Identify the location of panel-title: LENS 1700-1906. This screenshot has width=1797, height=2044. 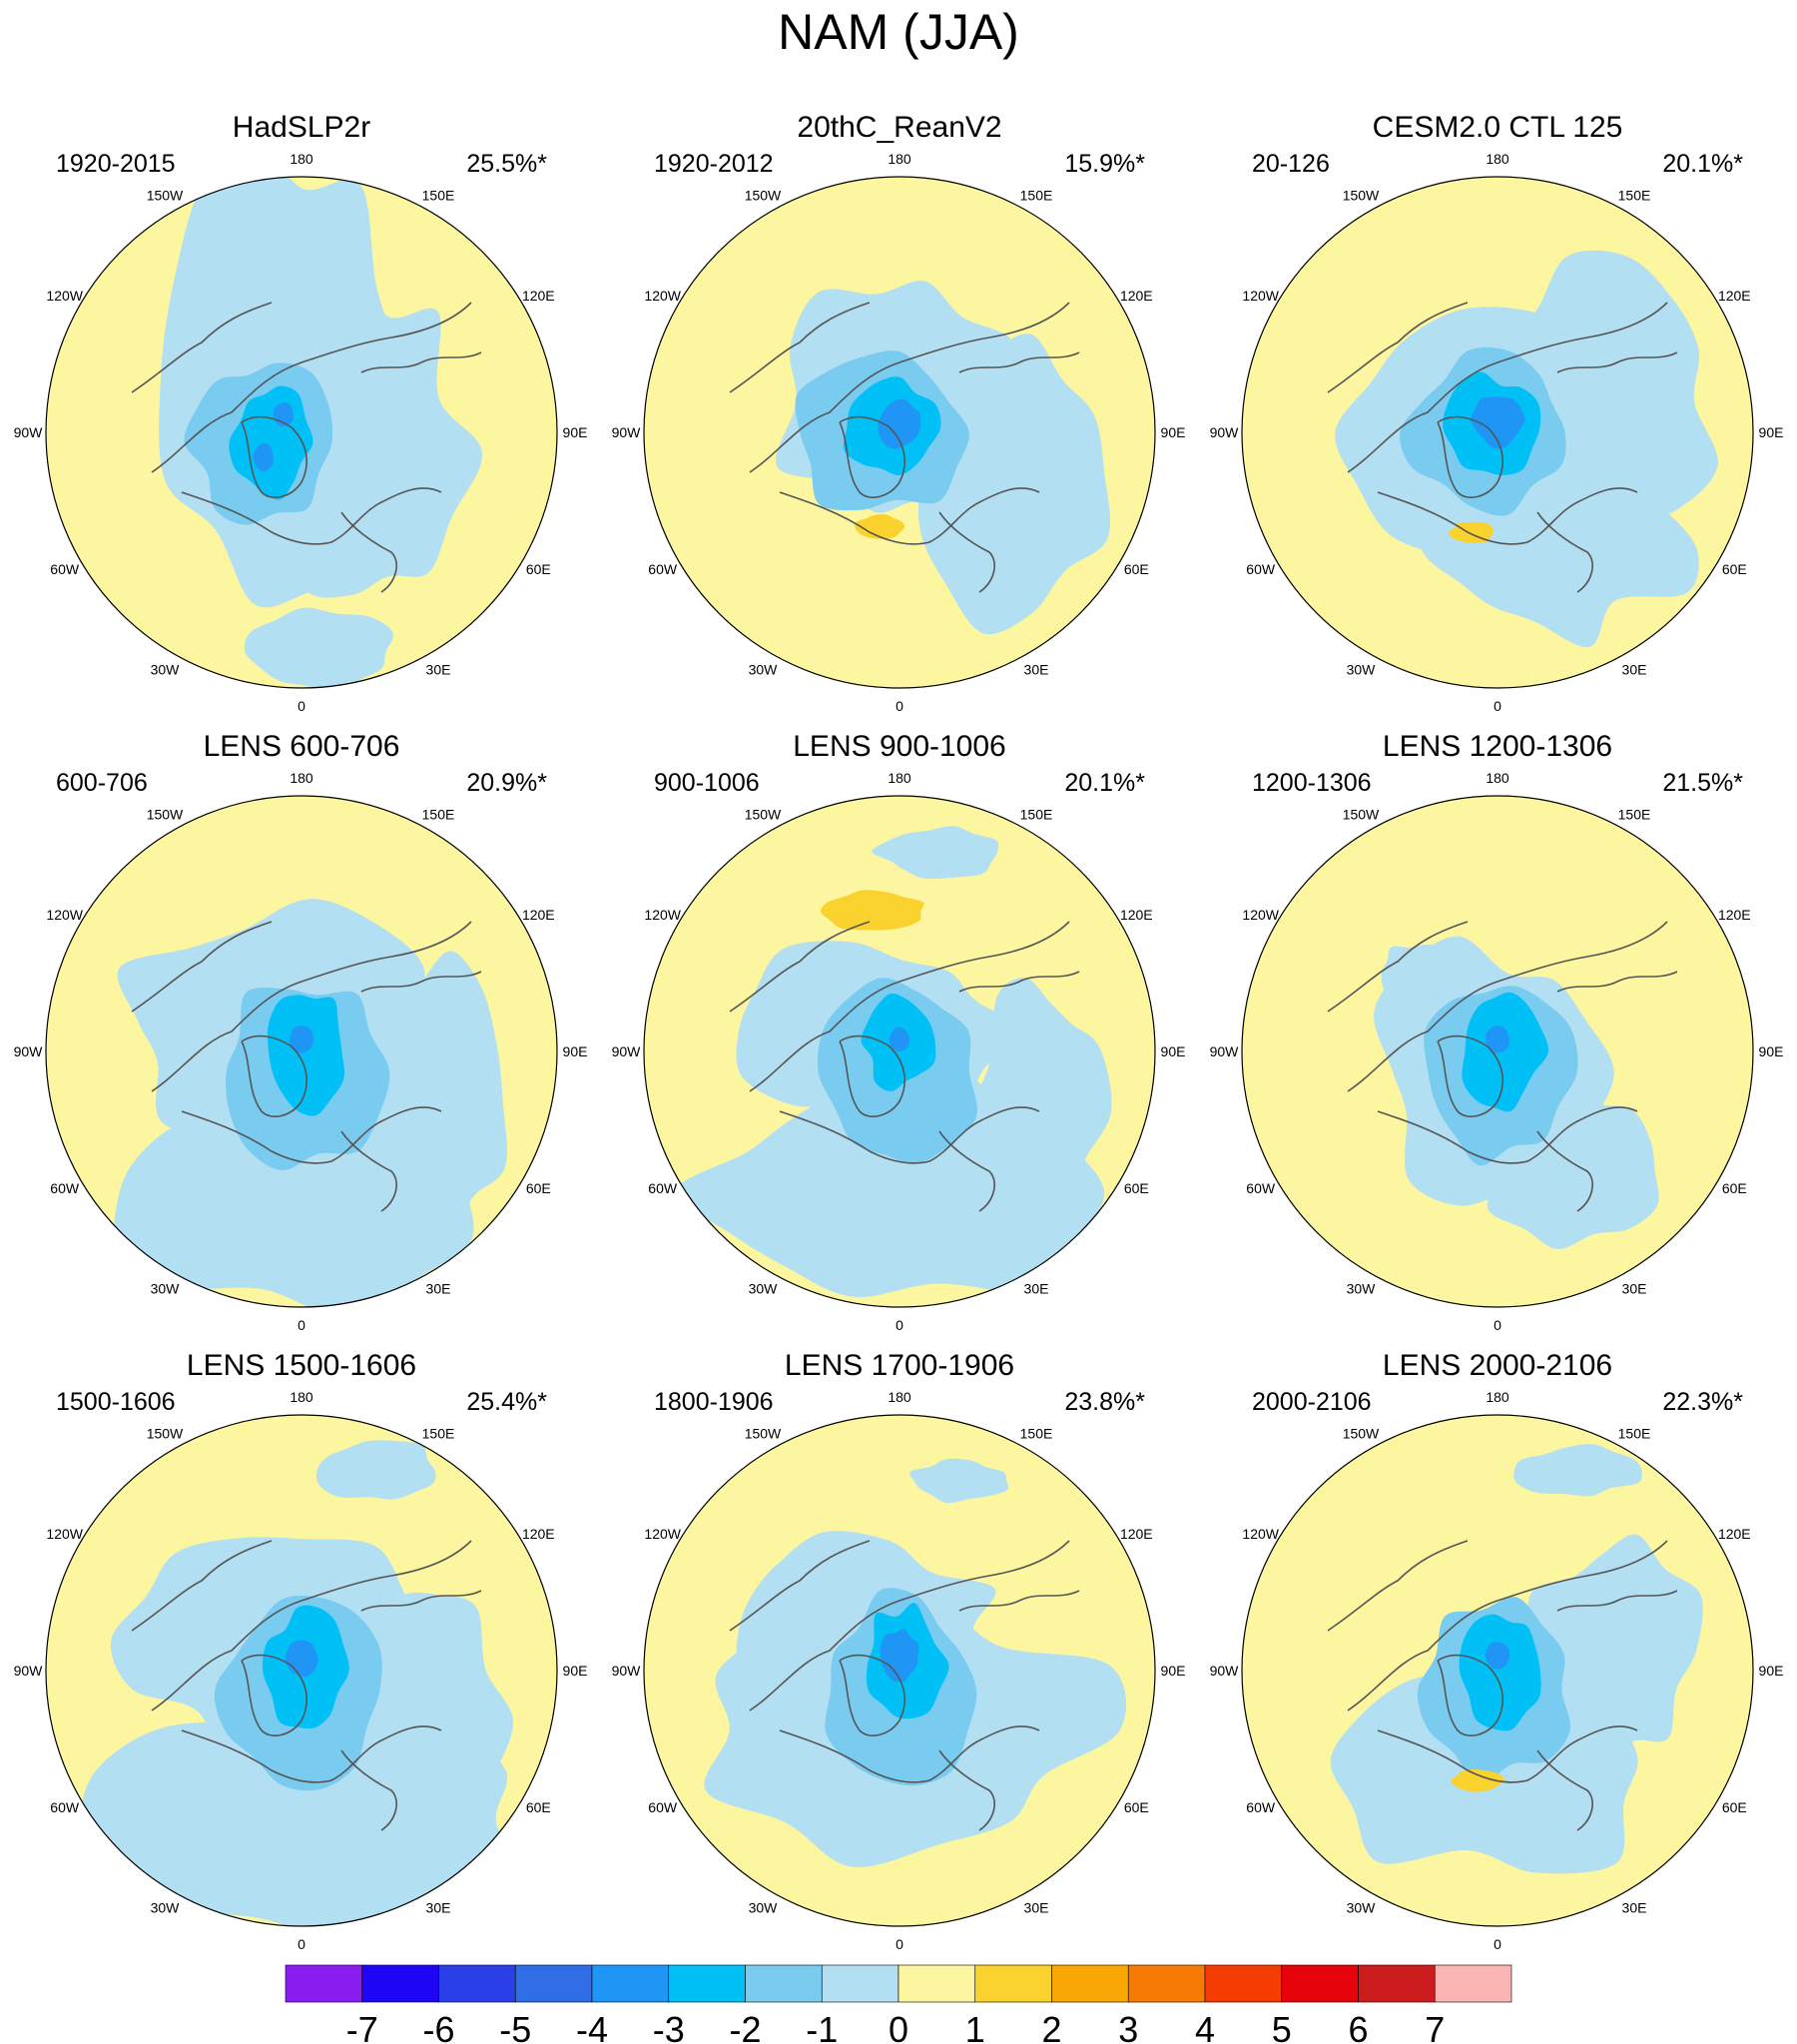
(899, 1365).